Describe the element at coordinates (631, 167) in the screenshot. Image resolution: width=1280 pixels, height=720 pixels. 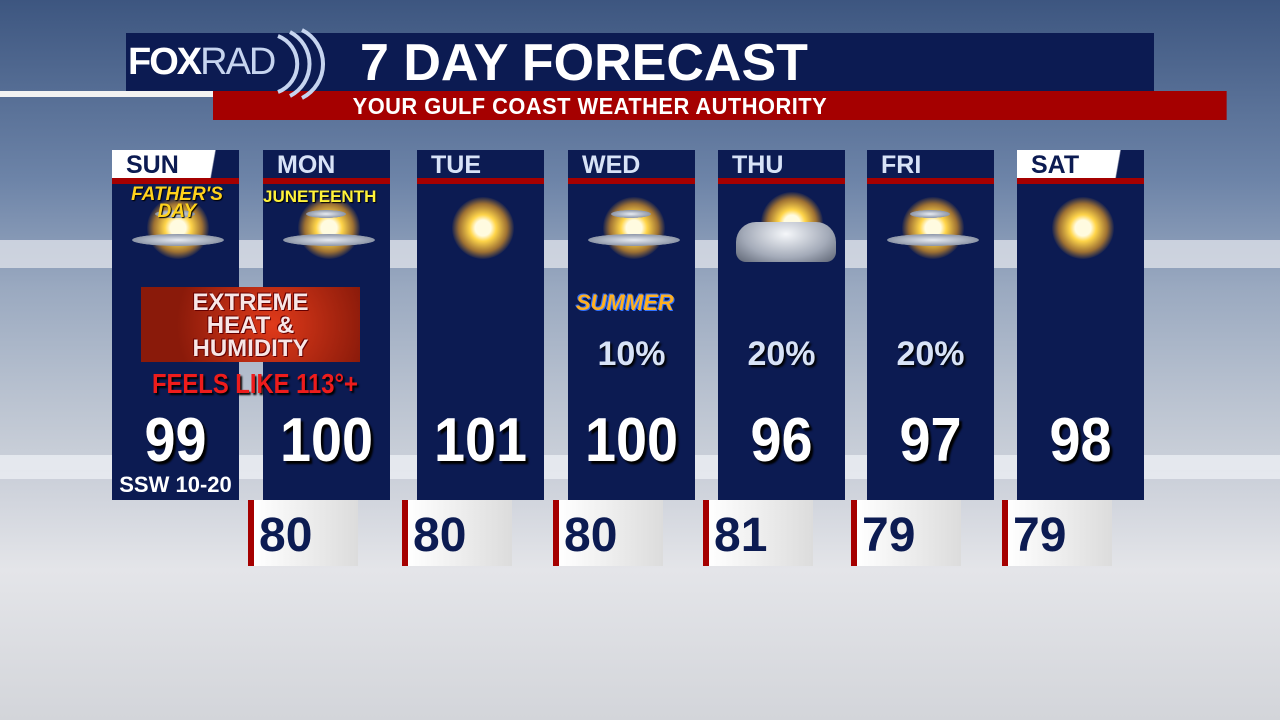
I see `day-label: WED` at that location.